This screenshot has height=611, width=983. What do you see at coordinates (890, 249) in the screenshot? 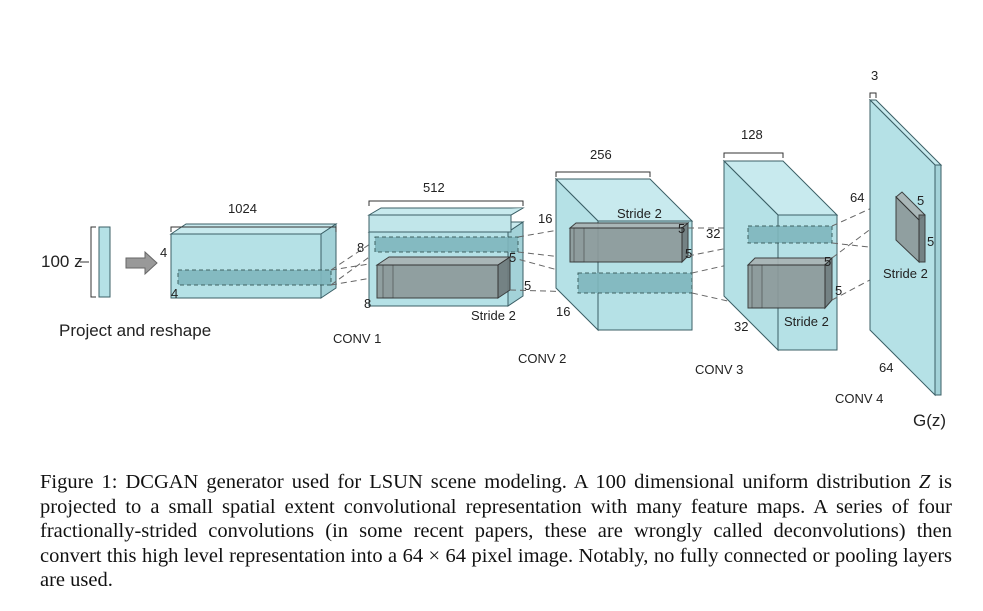
I see `conv4-block: 3 64 64 5 5 Stride 2 CONV 4 G(z)` at bounding box center [890, 249].